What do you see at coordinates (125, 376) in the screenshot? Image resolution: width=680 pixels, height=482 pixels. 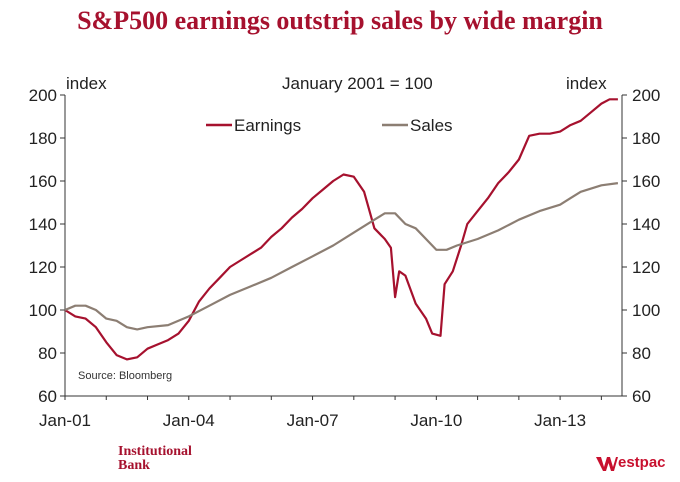 I see `source-note: Source: Bloomberg` at bounding box center [125, 376].